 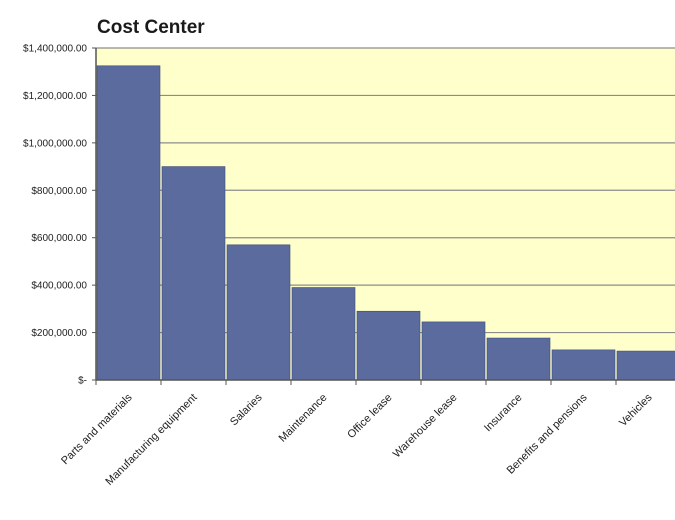 What do you see at coordinates (151, 27) in the screenshot?
I see `chart-title: Cost Center` at bounding box center [151, 27].